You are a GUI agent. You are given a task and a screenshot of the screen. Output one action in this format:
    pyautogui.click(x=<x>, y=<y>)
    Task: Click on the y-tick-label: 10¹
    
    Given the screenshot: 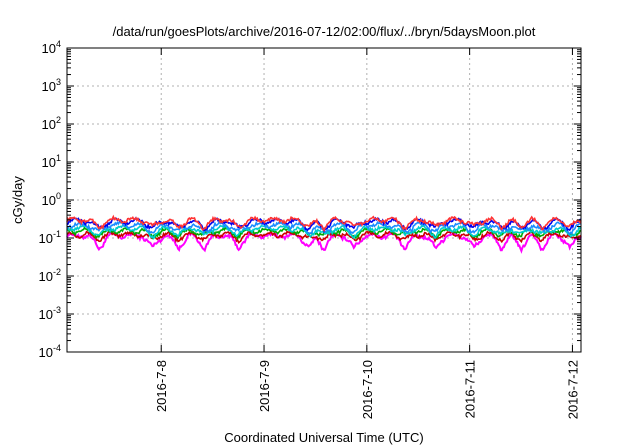 What is the action you would take?
    pyautogui.click(x=51, y=161)
    